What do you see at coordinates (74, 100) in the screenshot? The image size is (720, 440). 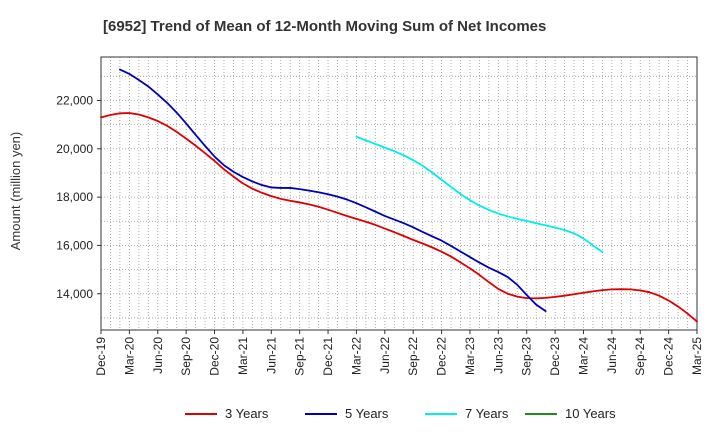 I see `y-tick-label: 22,000` at bounding box center [74, 100].